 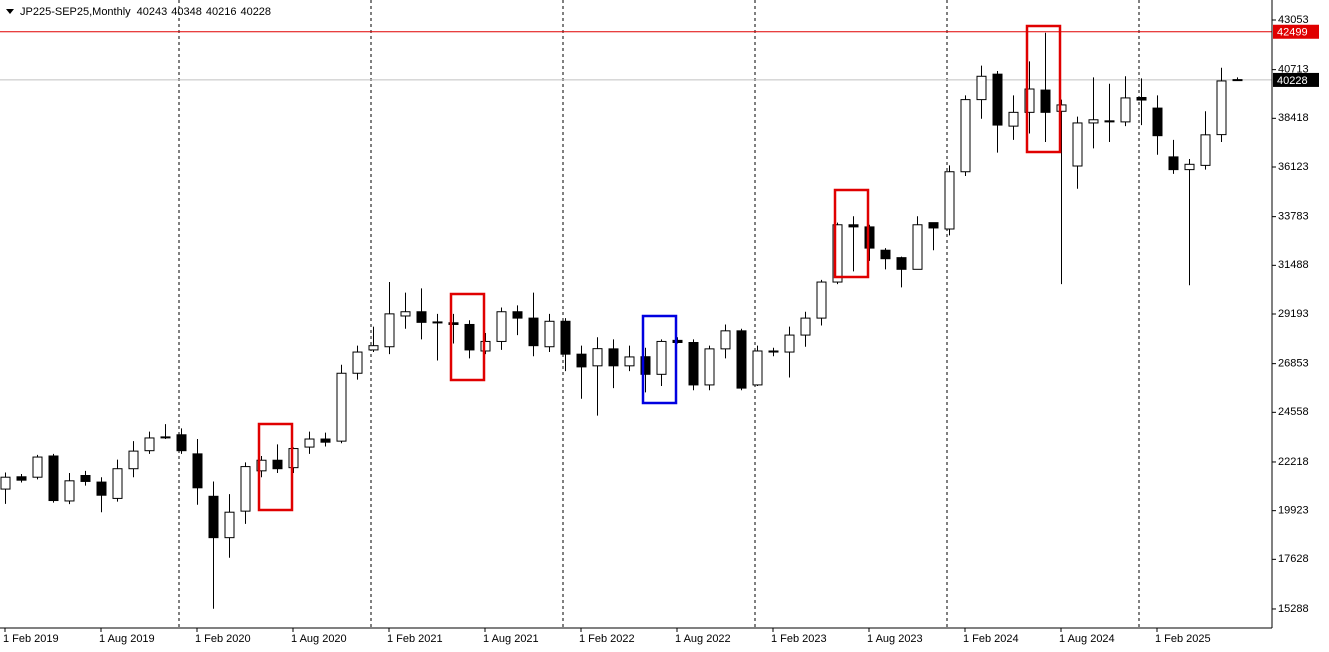 I want to click on x-tick-label: 1 Feb 2022, so click(x=607, y=639).